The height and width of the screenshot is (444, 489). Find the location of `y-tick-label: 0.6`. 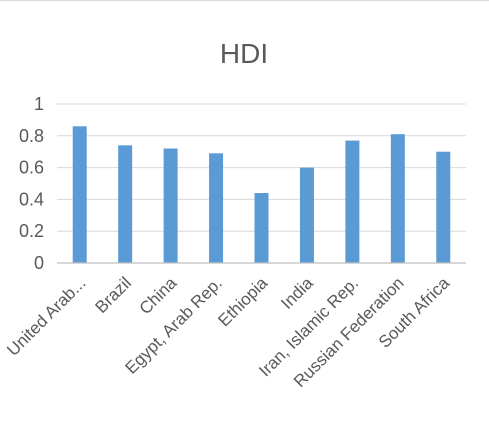

y-tick-label: 0.6 is located at coordinates (31, 168).